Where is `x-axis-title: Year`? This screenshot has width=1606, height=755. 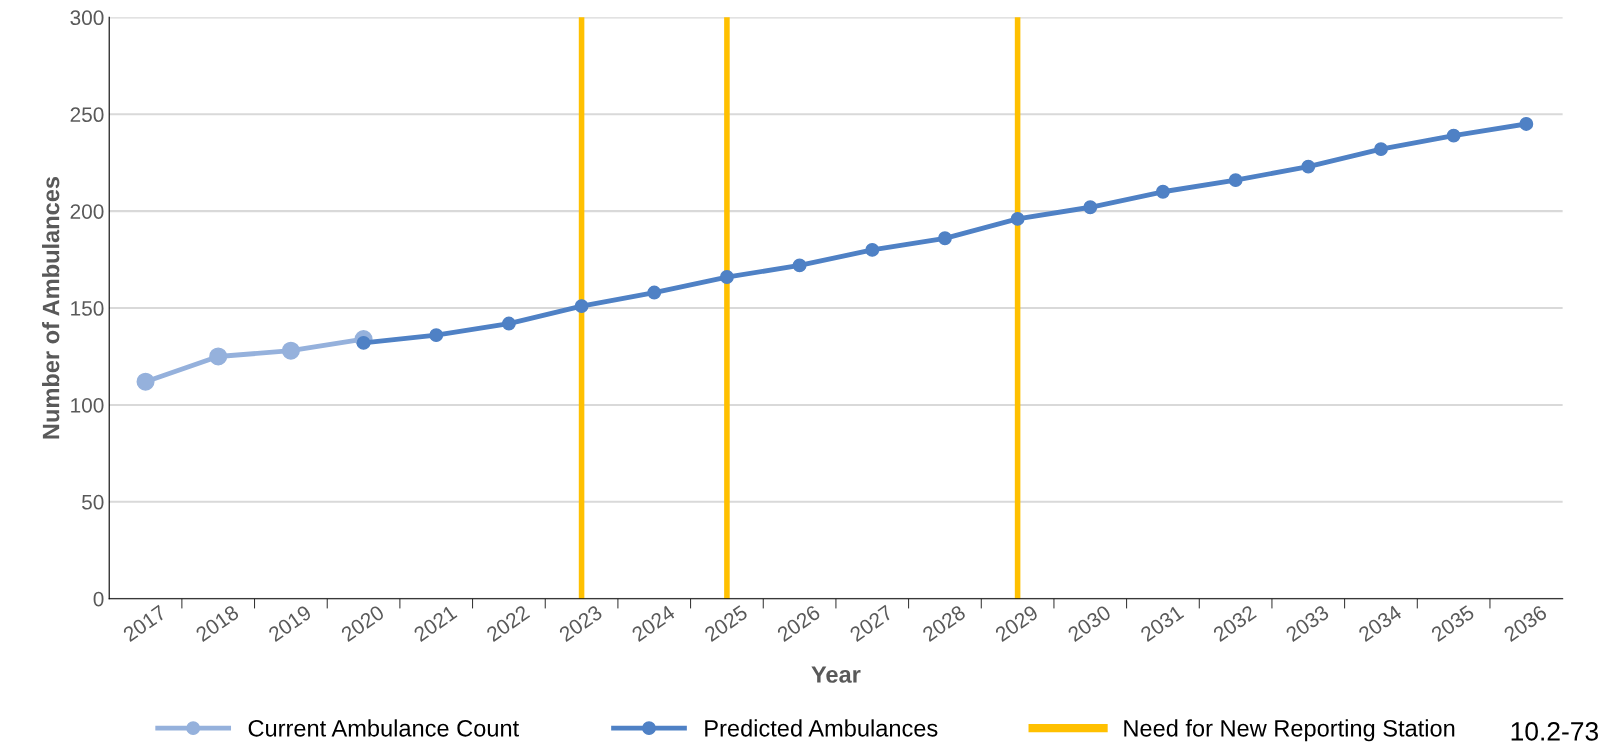 x-axis-title: Year is located at coordinates (836, 674).